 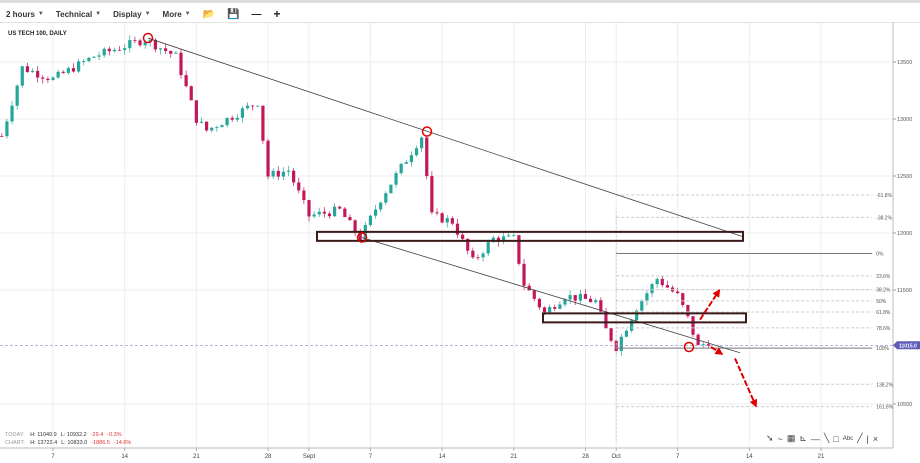 I want to click on chart-low: L: 10833.0, so click(x=74, y=443).